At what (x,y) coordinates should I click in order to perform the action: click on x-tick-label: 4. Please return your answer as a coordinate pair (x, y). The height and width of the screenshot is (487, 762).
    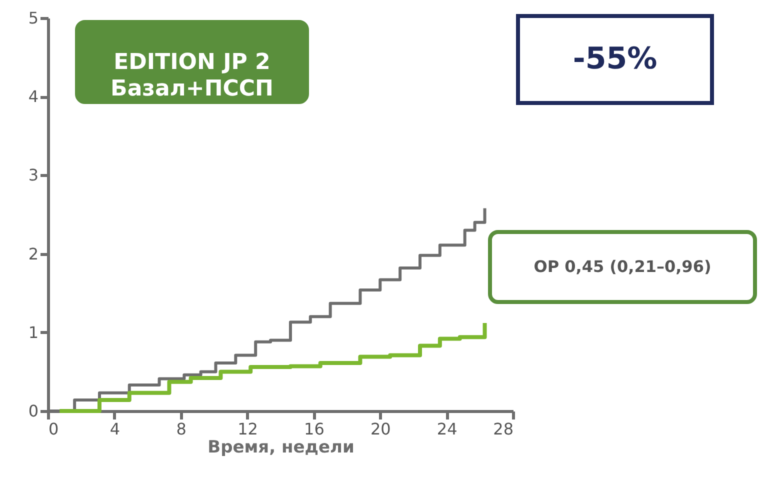
    Looking at the image, I should click on (115, 429).